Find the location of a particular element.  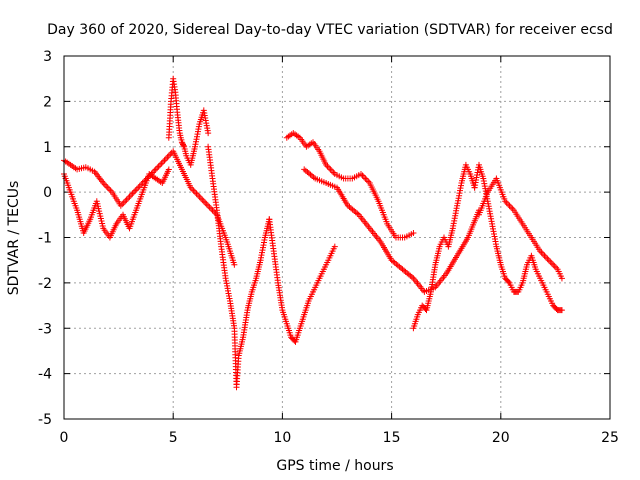

y-tick-label: -4 is located at coordinates (45, 375).